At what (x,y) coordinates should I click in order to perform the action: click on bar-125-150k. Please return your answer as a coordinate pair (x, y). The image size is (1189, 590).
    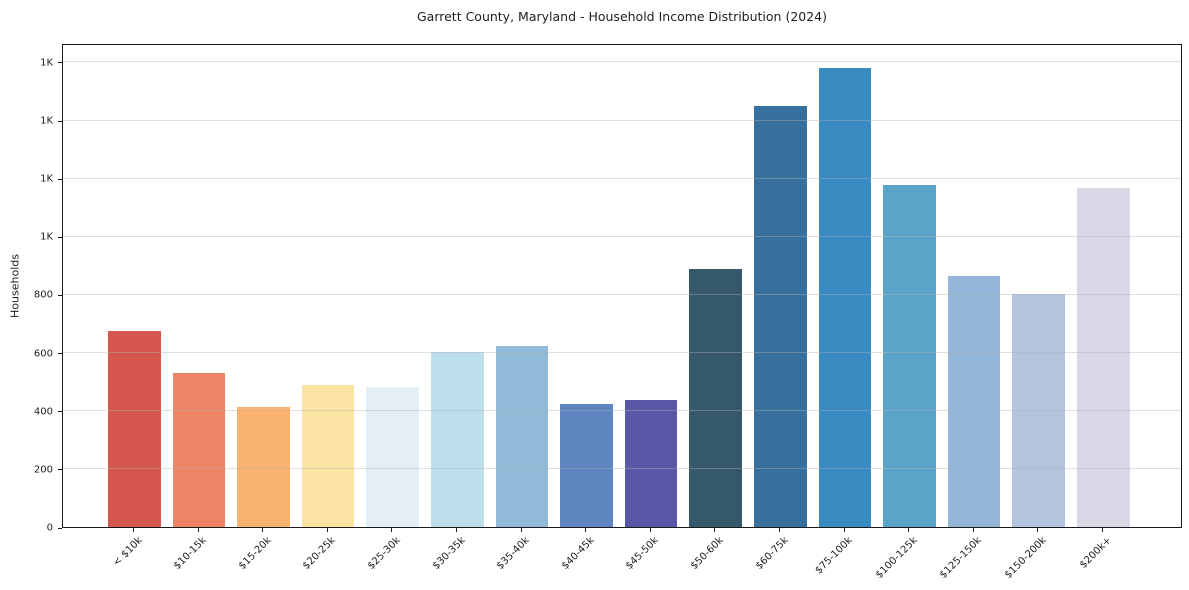
    Looking at the image, I should click on (974, 401).